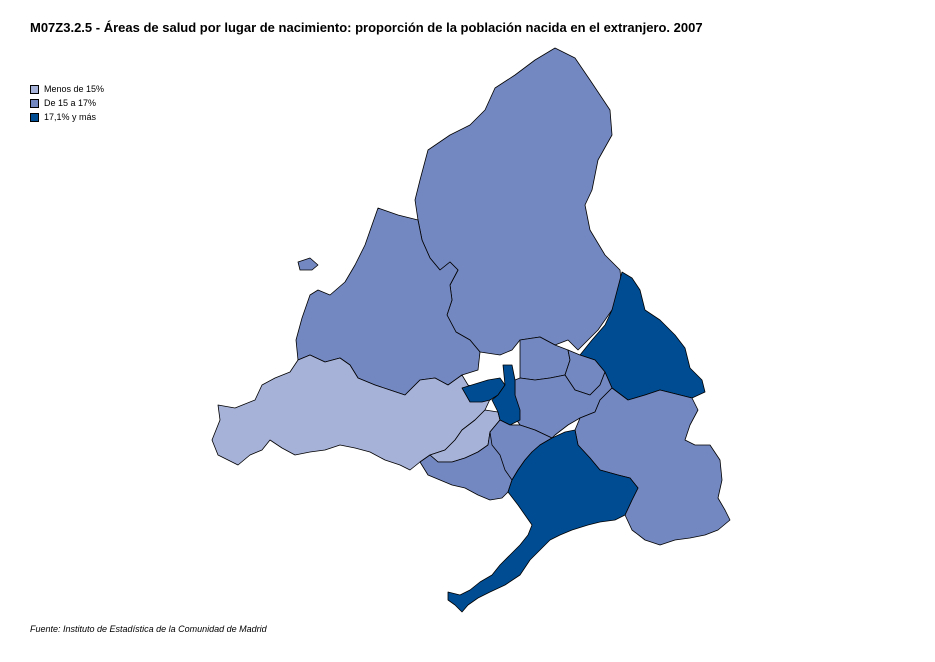  What do you see at coordinates (308, 264) in the screenshot?
I see `region-islet` at bounding box center [308, 264].